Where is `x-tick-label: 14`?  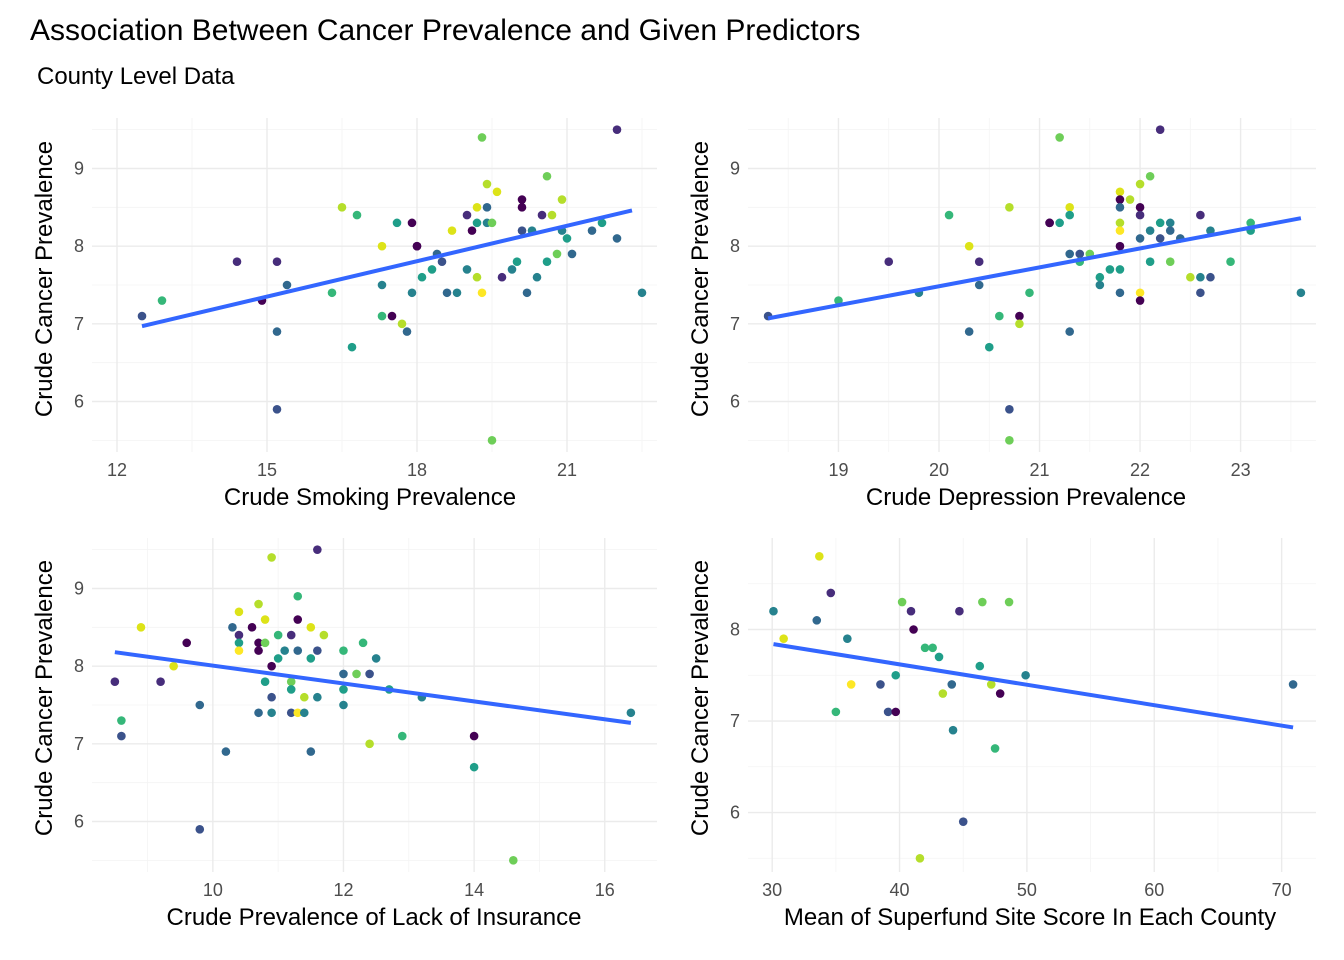
x-tick-label: 14 is located at coordinates (474, 890).